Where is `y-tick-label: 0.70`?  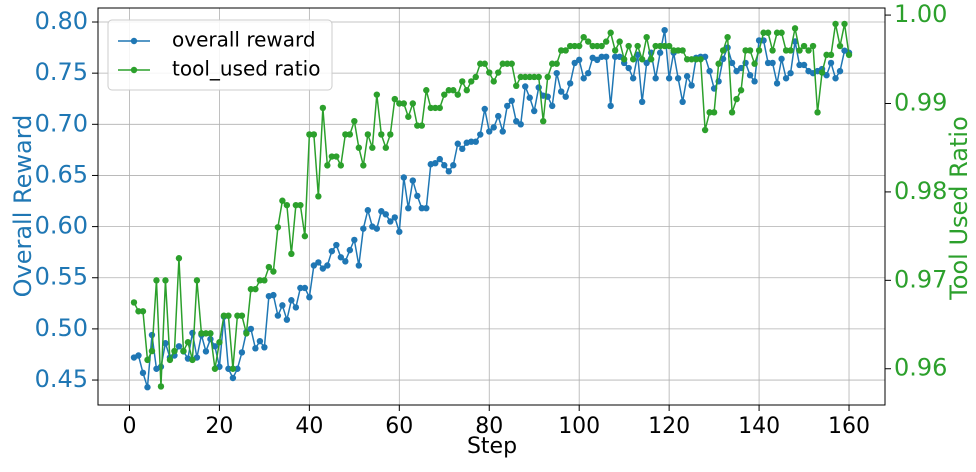
y-tick-label: 0.70 is located at coordinates (61, 123).